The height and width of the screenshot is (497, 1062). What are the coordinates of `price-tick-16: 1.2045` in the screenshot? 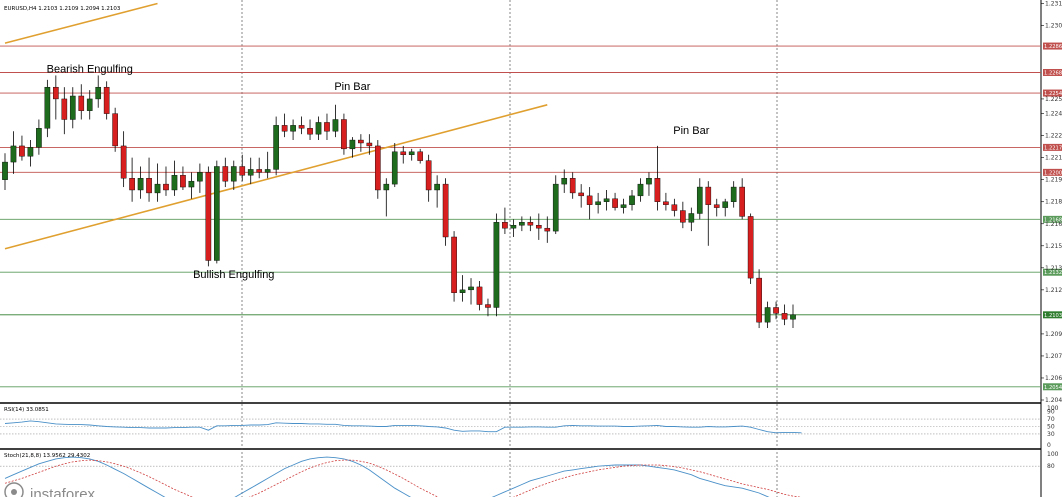 It's located at (1053, 400).